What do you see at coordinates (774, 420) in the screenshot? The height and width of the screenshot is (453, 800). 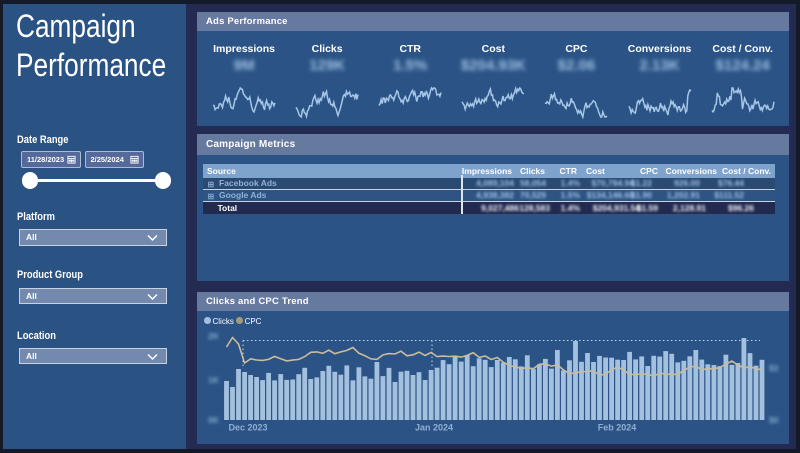 I see `svg-text: $0` at bounding box center [774, 420].